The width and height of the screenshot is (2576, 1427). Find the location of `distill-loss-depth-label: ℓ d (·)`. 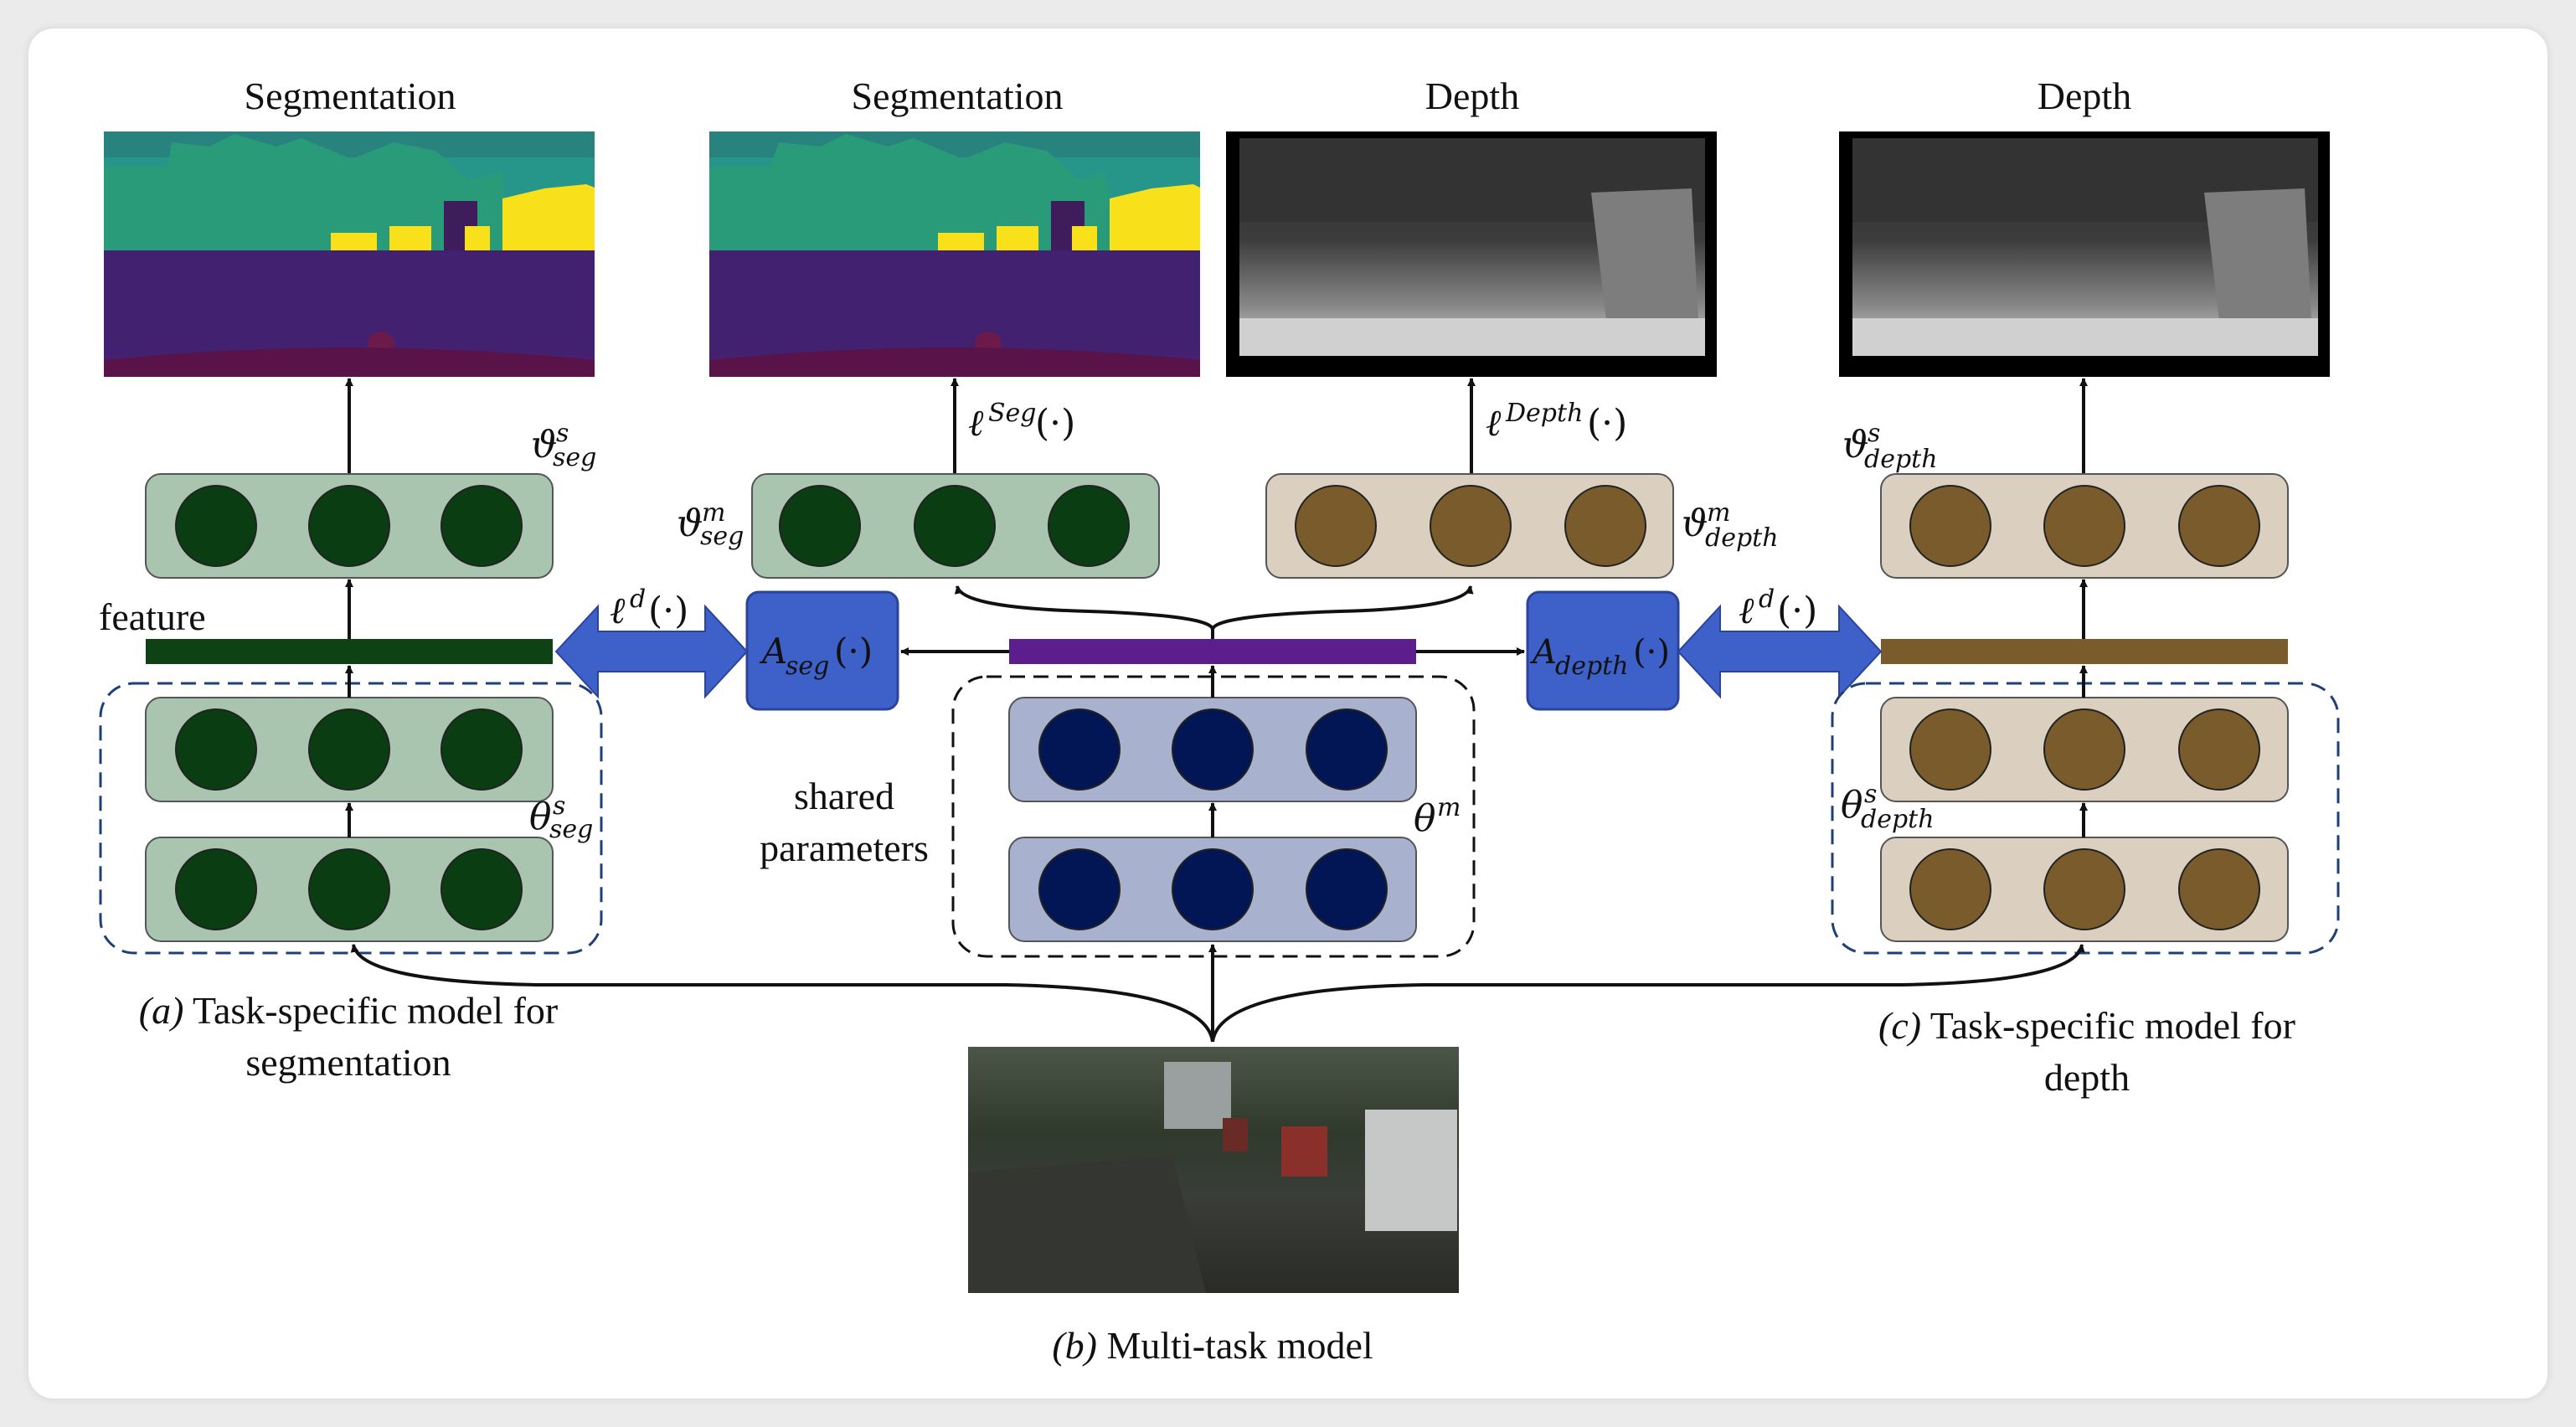

distill-loss-depth-label: ℓ d (·) is located at coordinates (1778, 608).